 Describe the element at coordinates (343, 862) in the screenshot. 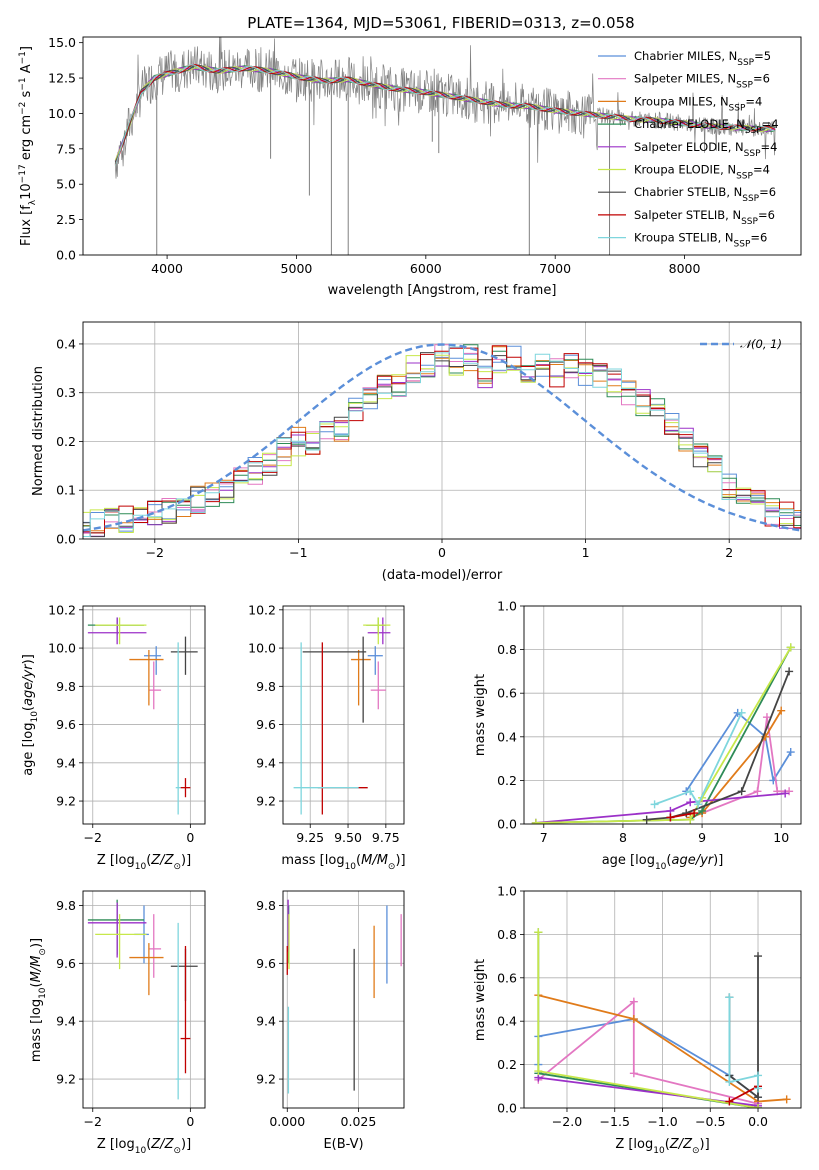

I see `x-axis-label: mass [log10(M/M⊙)]` at that location.